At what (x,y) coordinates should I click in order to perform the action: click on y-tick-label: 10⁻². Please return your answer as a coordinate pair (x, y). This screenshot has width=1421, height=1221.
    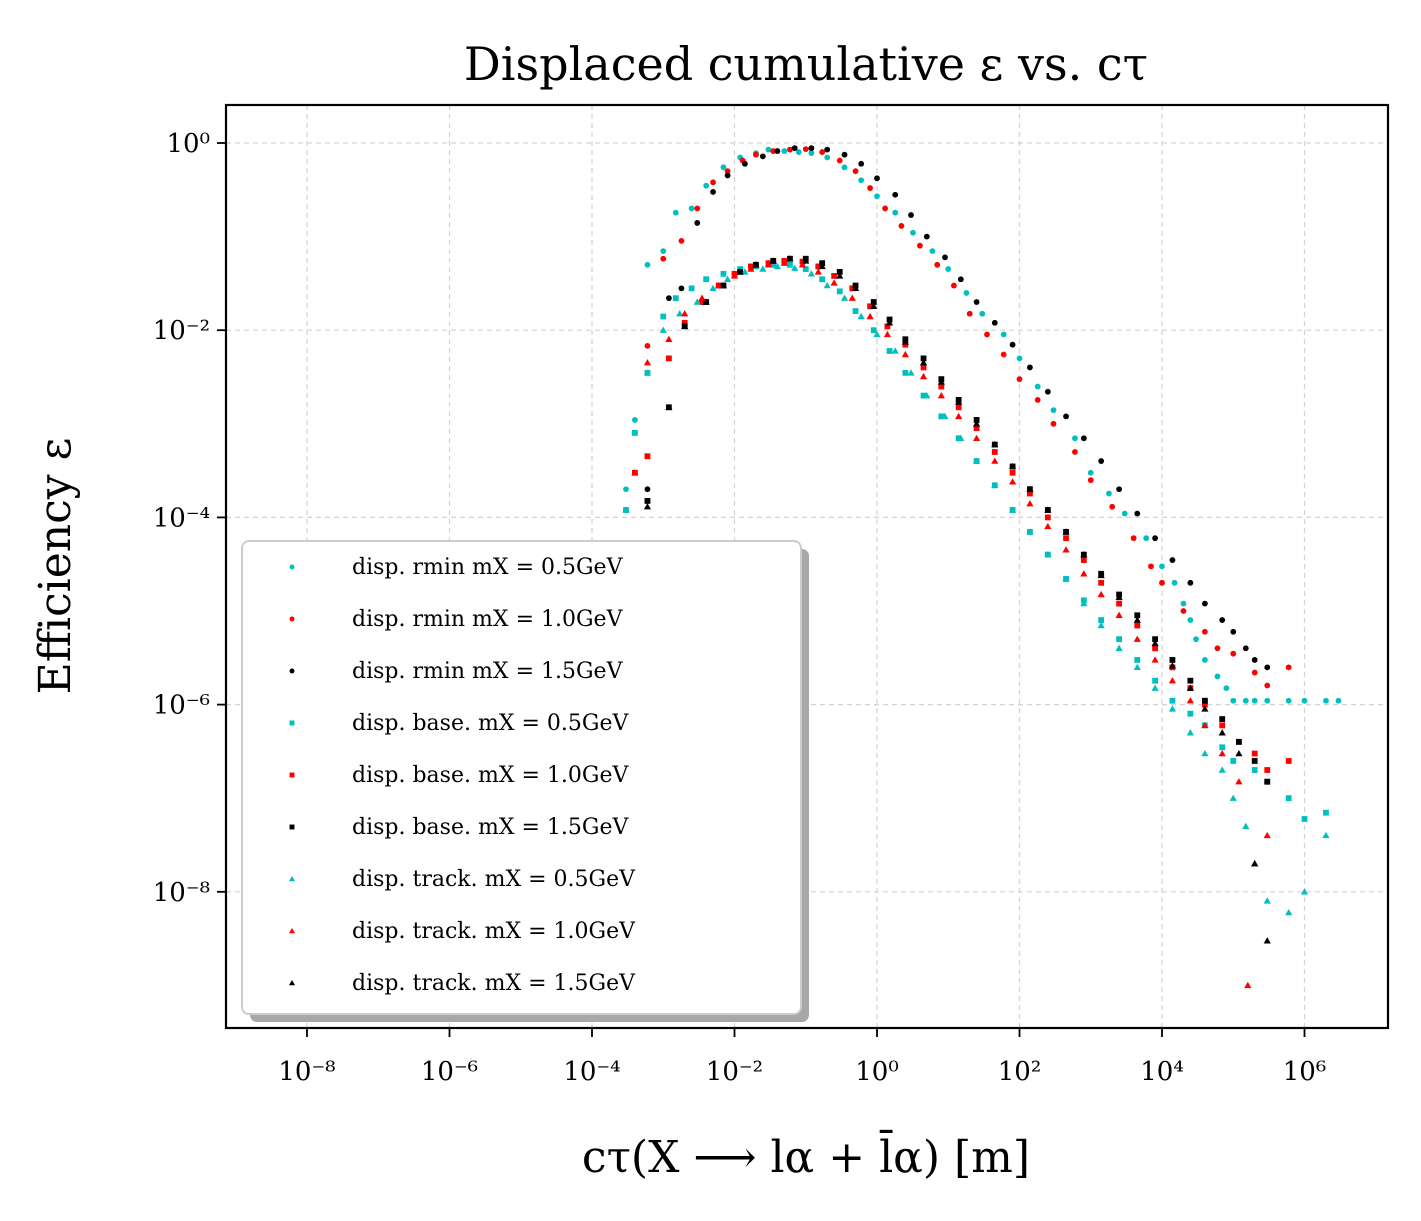
    Looking at the image, I should click on (181, 331).